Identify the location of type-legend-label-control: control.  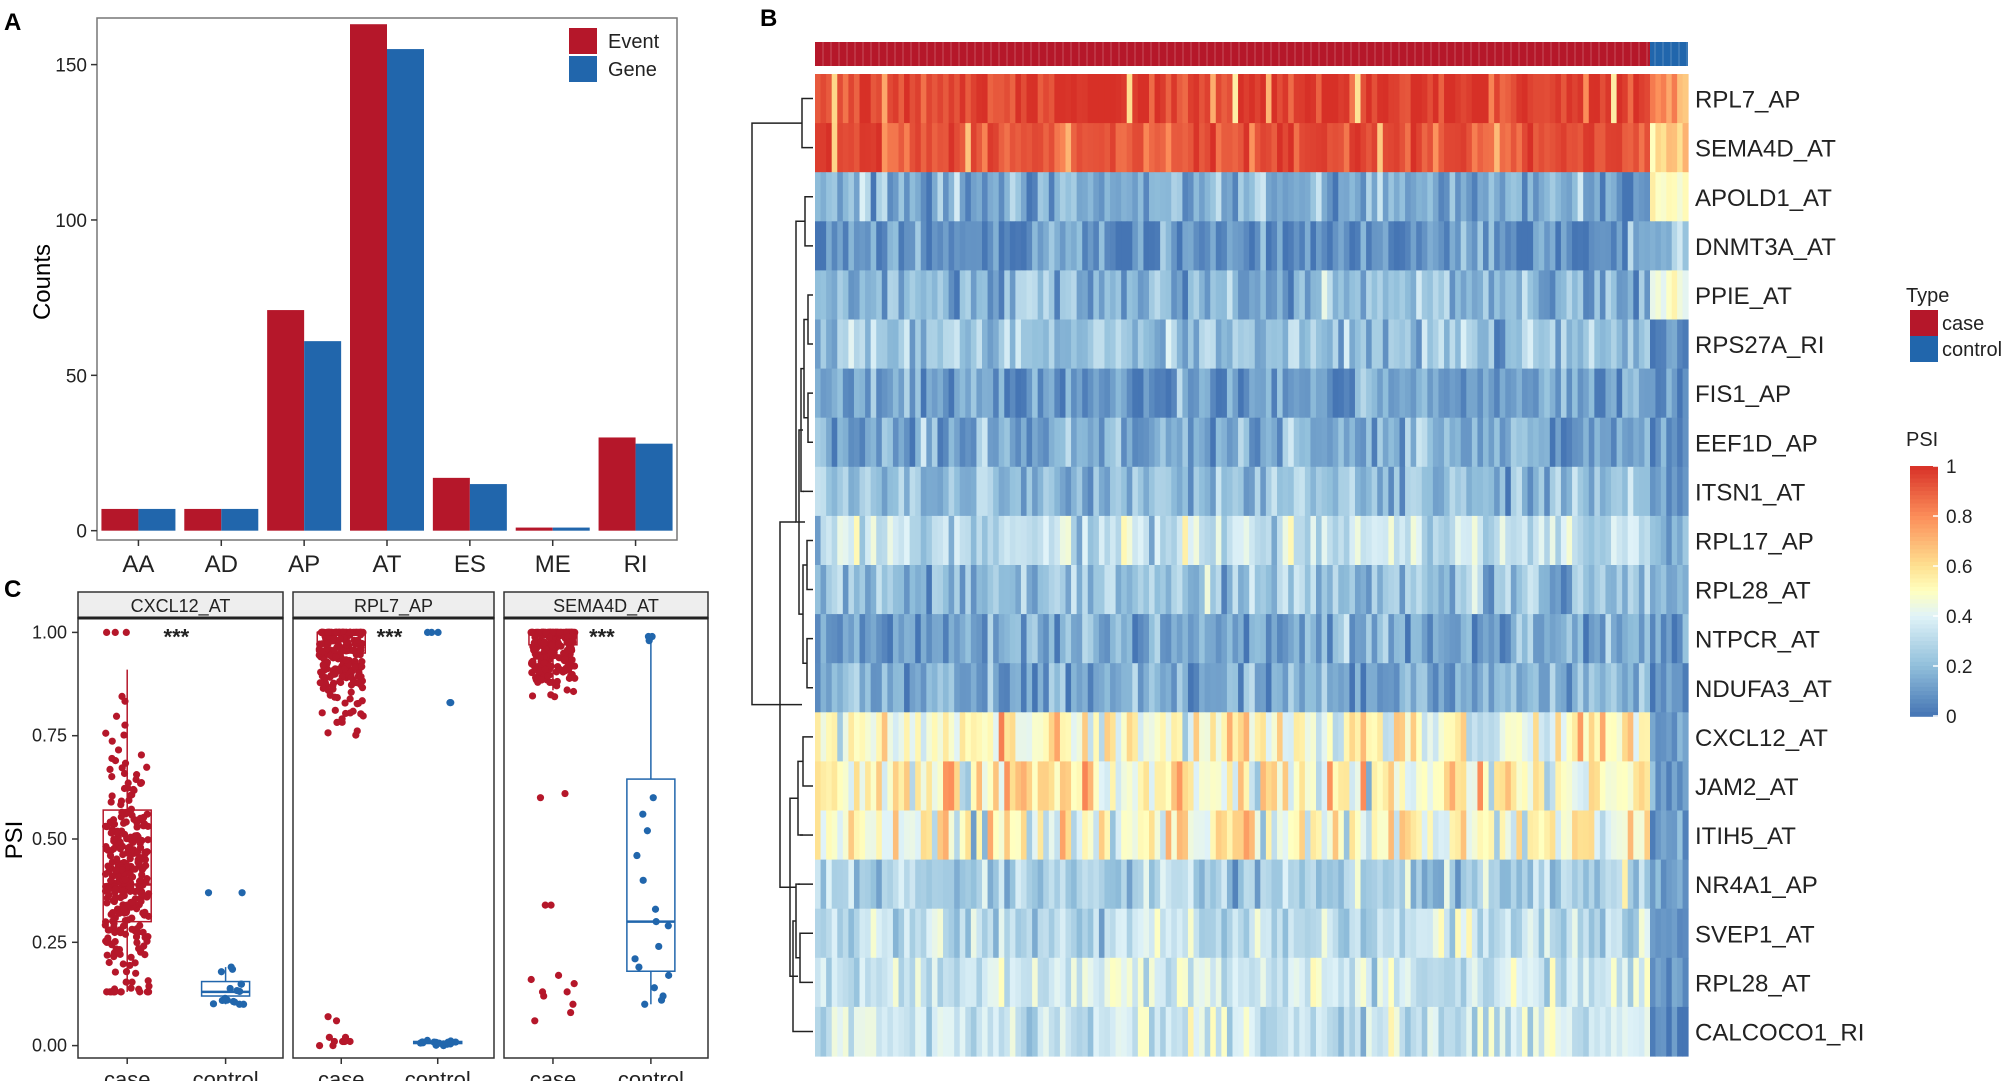
(1972, 350).